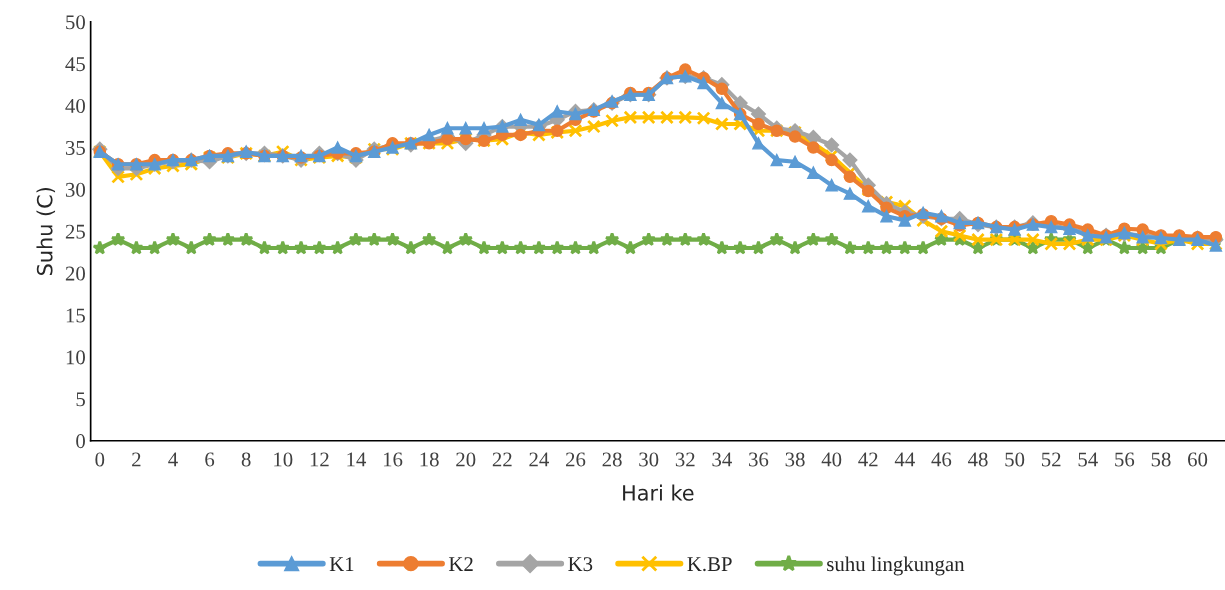 The image size is (1225, 590). What do you see at coordinates (75, 231) in the screenshot?
I see `y-tick-label: 25` at bounding box center [75, 231].